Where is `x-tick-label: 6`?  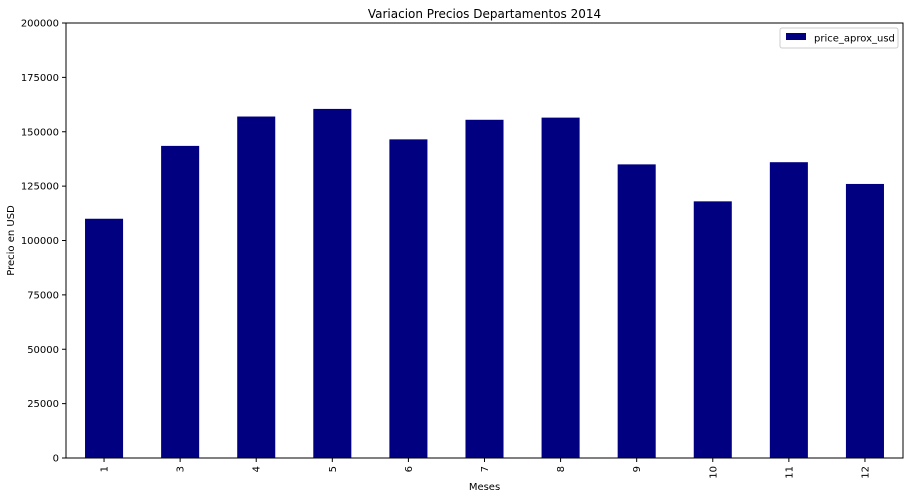
x-tick-label: 6 is located at coordinates (409, 469).